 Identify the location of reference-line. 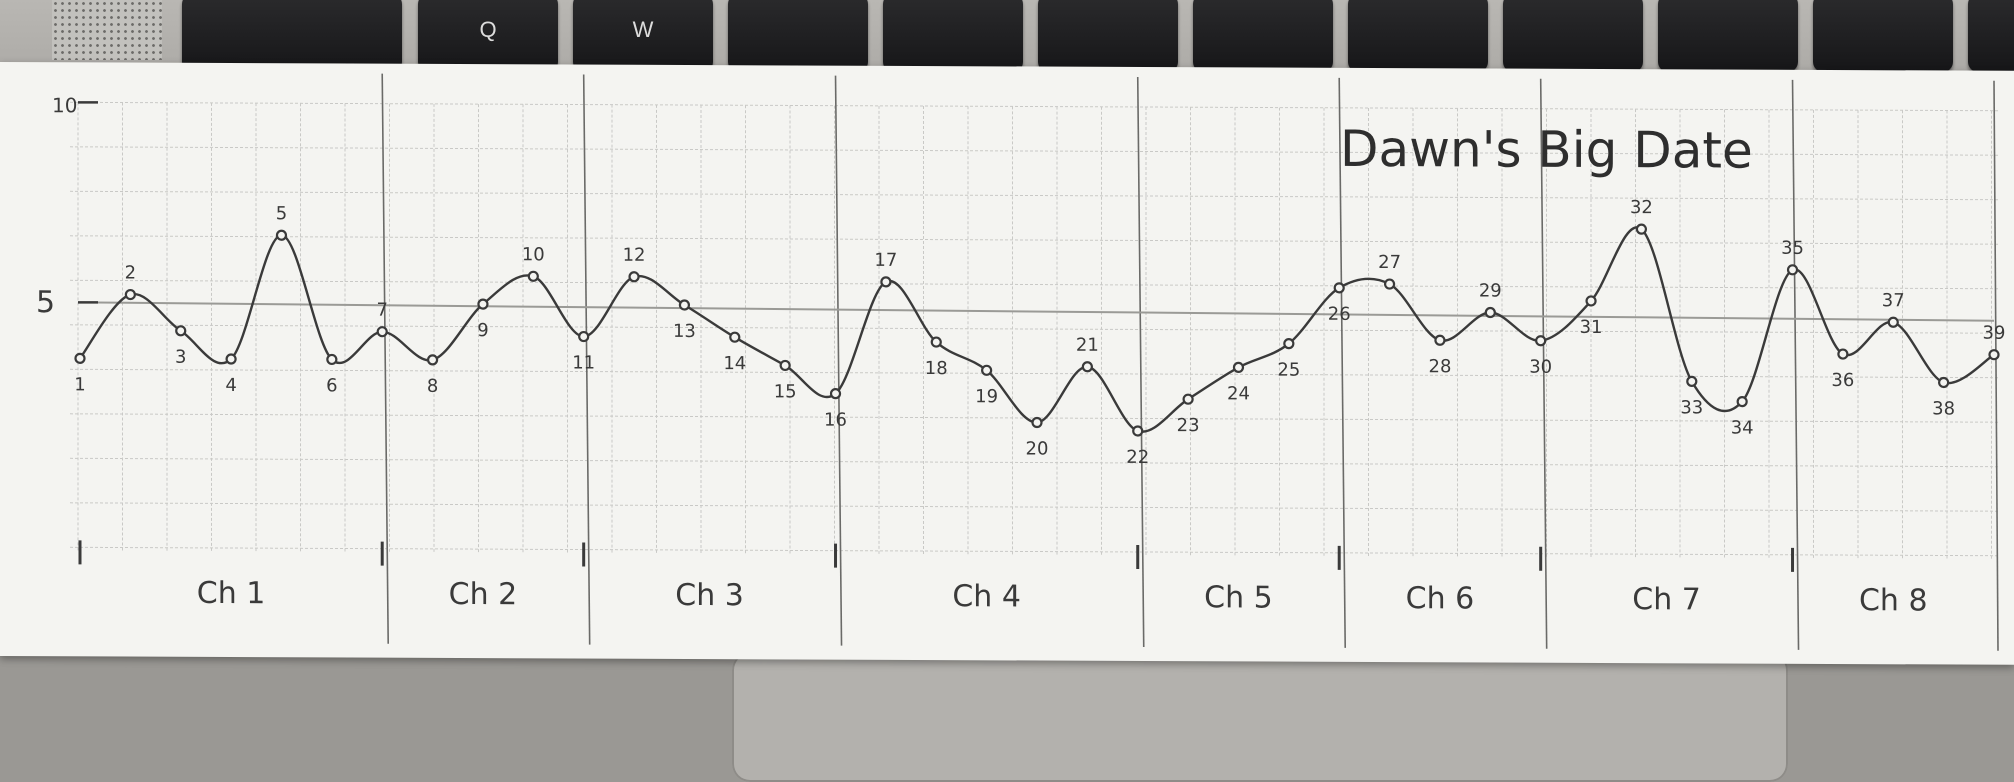
(1037, 311).